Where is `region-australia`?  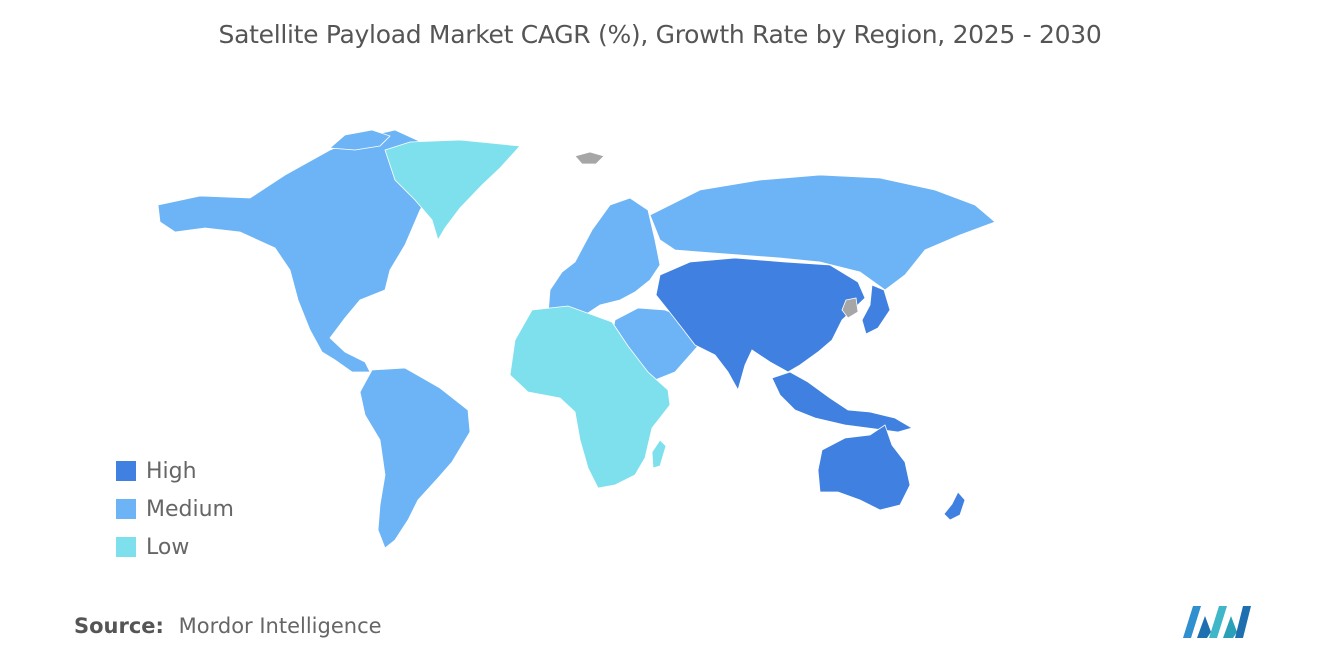
region-australia is located at coordinates (864, 467).